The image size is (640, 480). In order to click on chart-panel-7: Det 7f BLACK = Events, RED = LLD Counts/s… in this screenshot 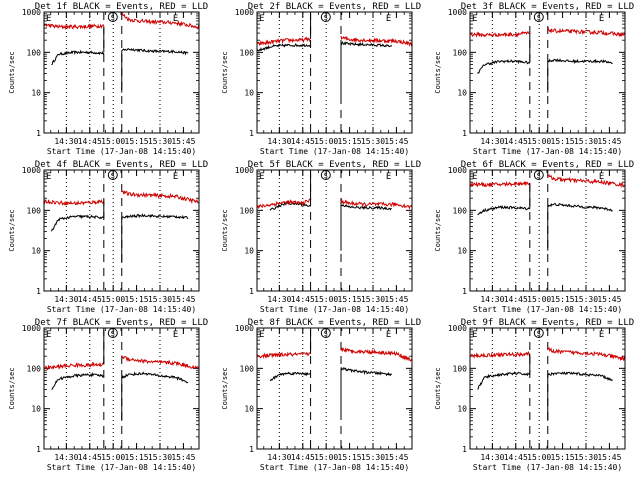, I will do `click(108, 395)`.